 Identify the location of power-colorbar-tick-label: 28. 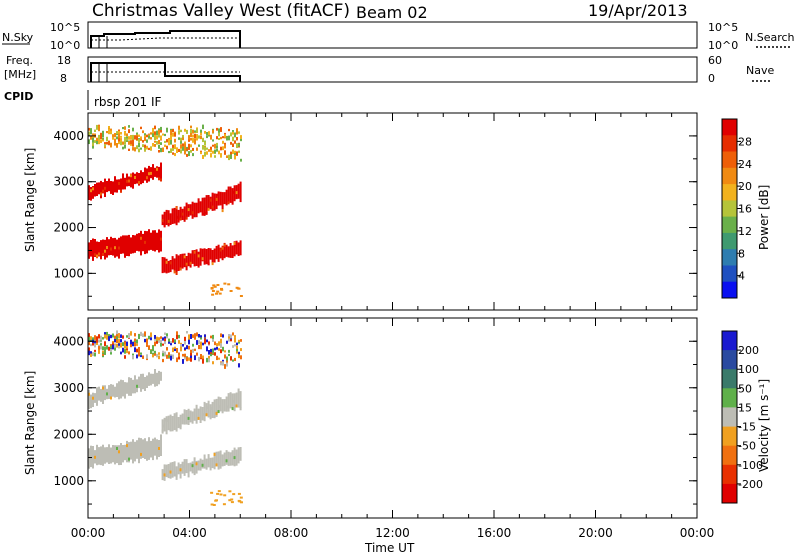
(745, 141).